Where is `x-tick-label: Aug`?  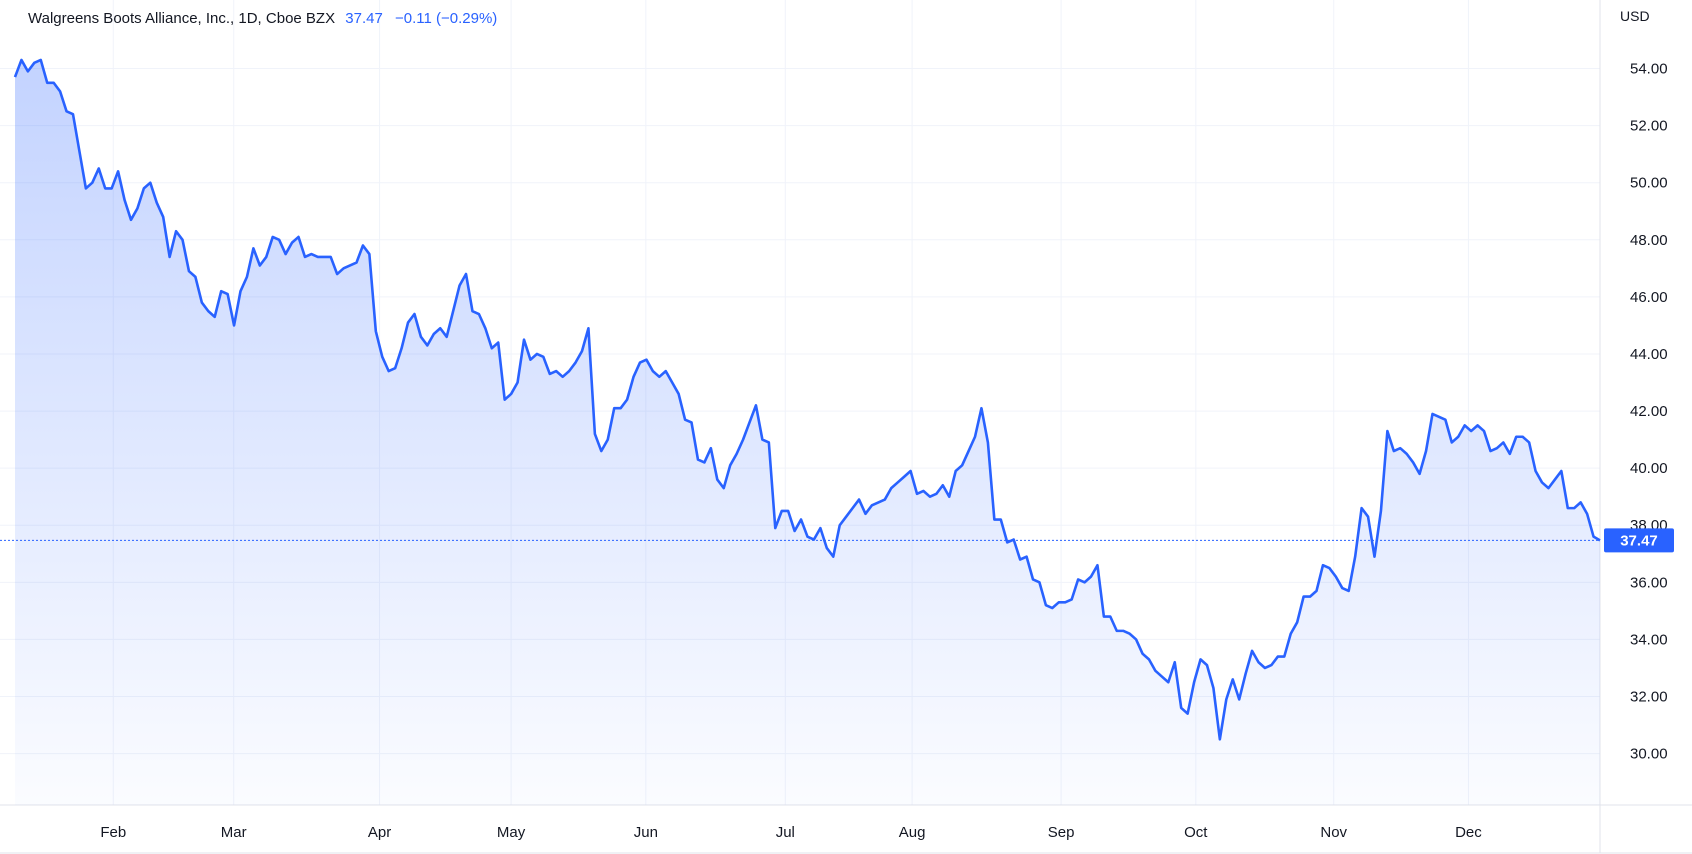
x-tick-label: Aug is located at coordinates (912, 832).